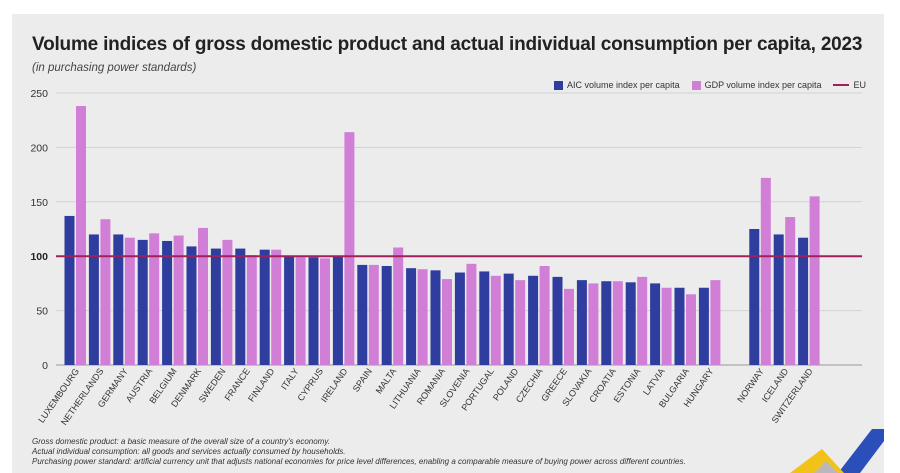  I want to click on eurostat-logo-graphic, so click(837, 451).